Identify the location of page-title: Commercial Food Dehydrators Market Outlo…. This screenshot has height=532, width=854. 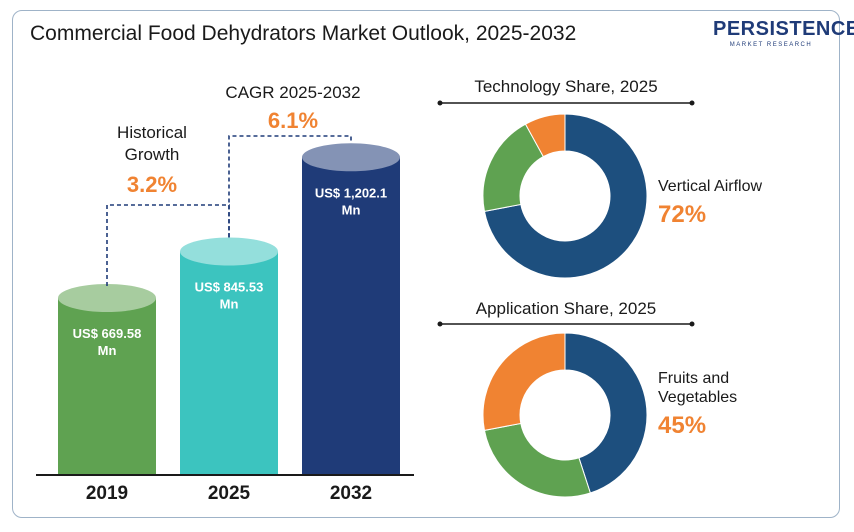
(303, 33).